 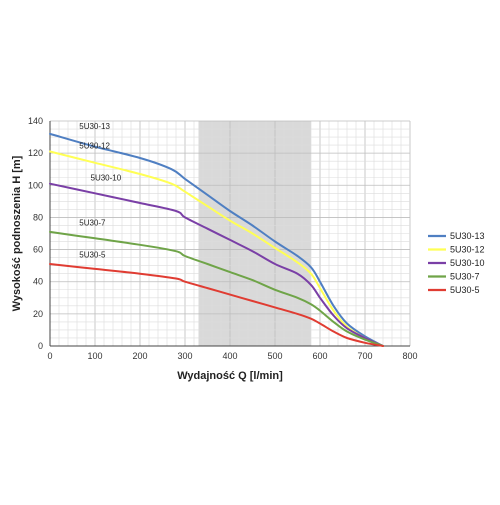 What do you see at coordinates (229, 356) in the screenshot?
I see `x-tick-label: 400` at bounding box center [229, 356].